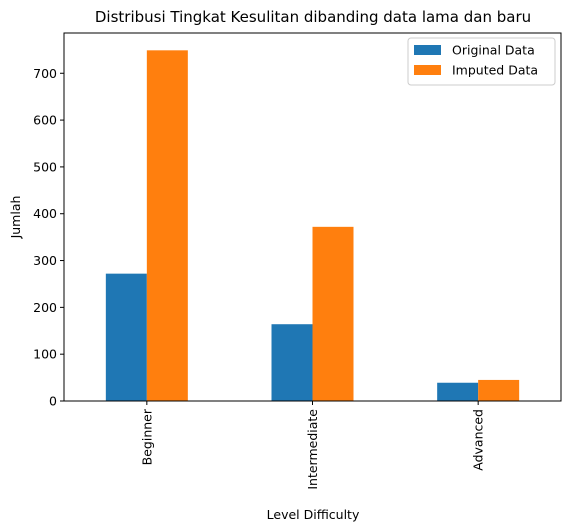  Describe the element at coordinates (167, 226) in the screenshot. I see `bar-beginner-imputed-data` at that location.